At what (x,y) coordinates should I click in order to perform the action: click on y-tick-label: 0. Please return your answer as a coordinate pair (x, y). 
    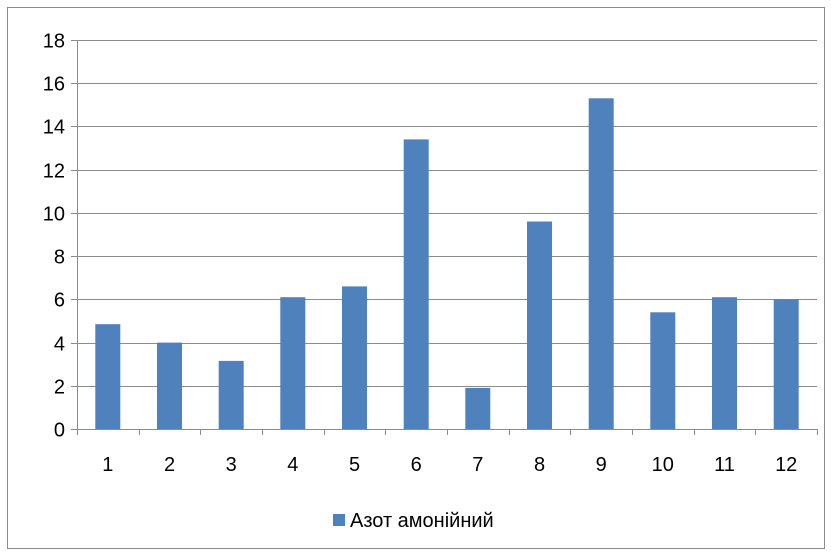
    Looking at the image, I should click on (59, 431).